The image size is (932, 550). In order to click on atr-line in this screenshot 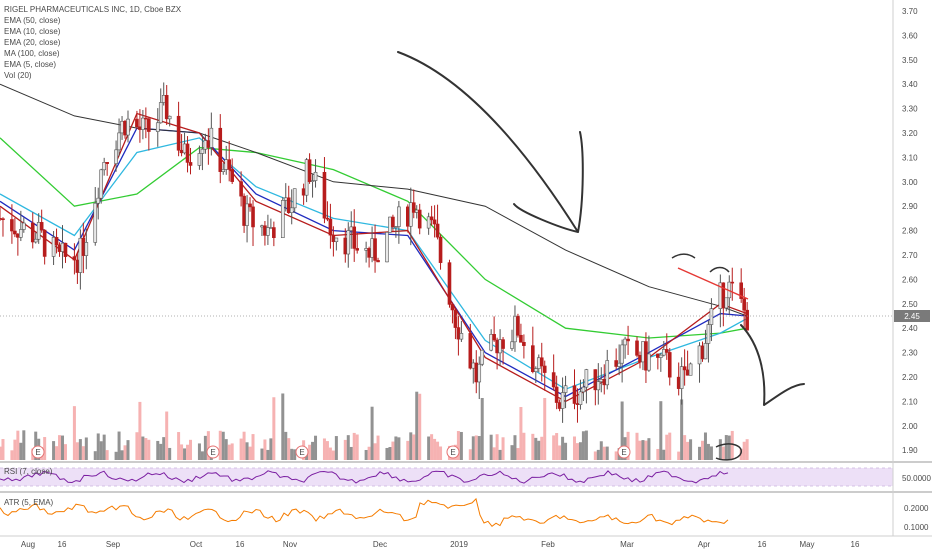, I will do `click(364, 512)`.